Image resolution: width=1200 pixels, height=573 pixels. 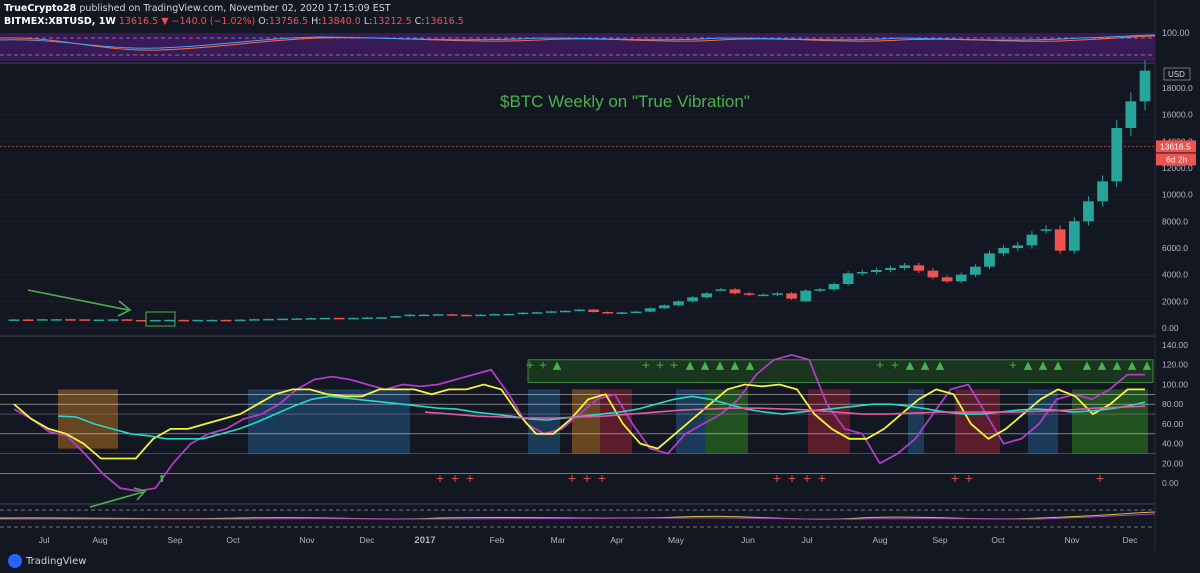 What do you see at coordinates (15, 561) in the screenshot?
I see `tradingview-logo-icon` at bounding box center [15, 561].